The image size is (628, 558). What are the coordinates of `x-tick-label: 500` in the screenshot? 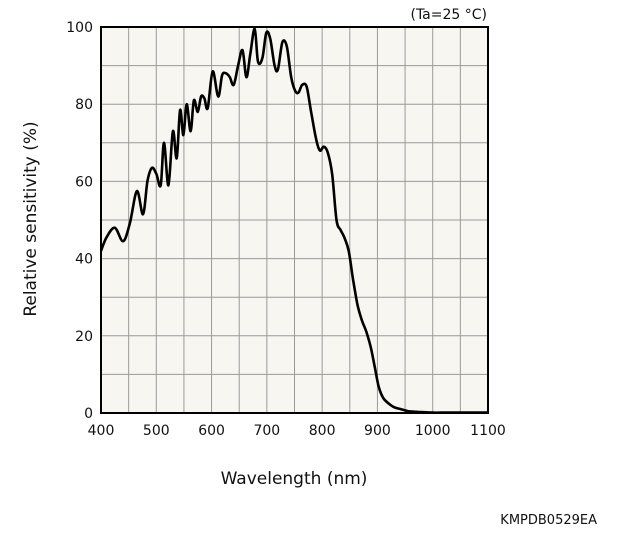 It's located at (156, 431).